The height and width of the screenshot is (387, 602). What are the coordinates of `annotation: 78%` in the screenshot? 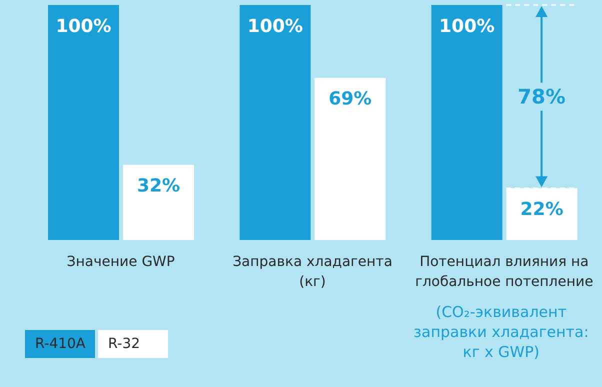 It's located at (542, 96).